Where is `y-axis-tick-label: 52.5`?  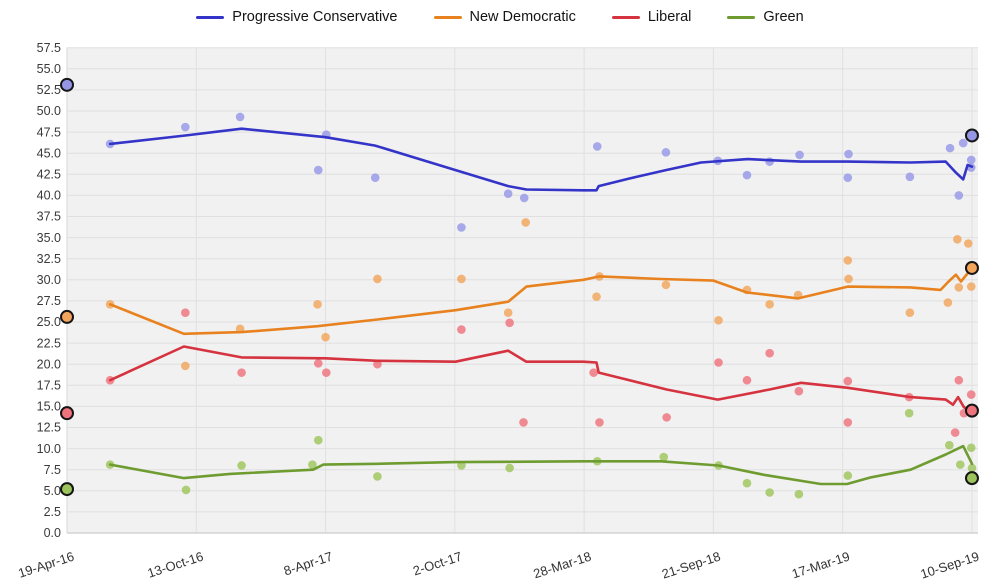
y-axis-tick-label: 52.5 is located at coordinates (49, 90).